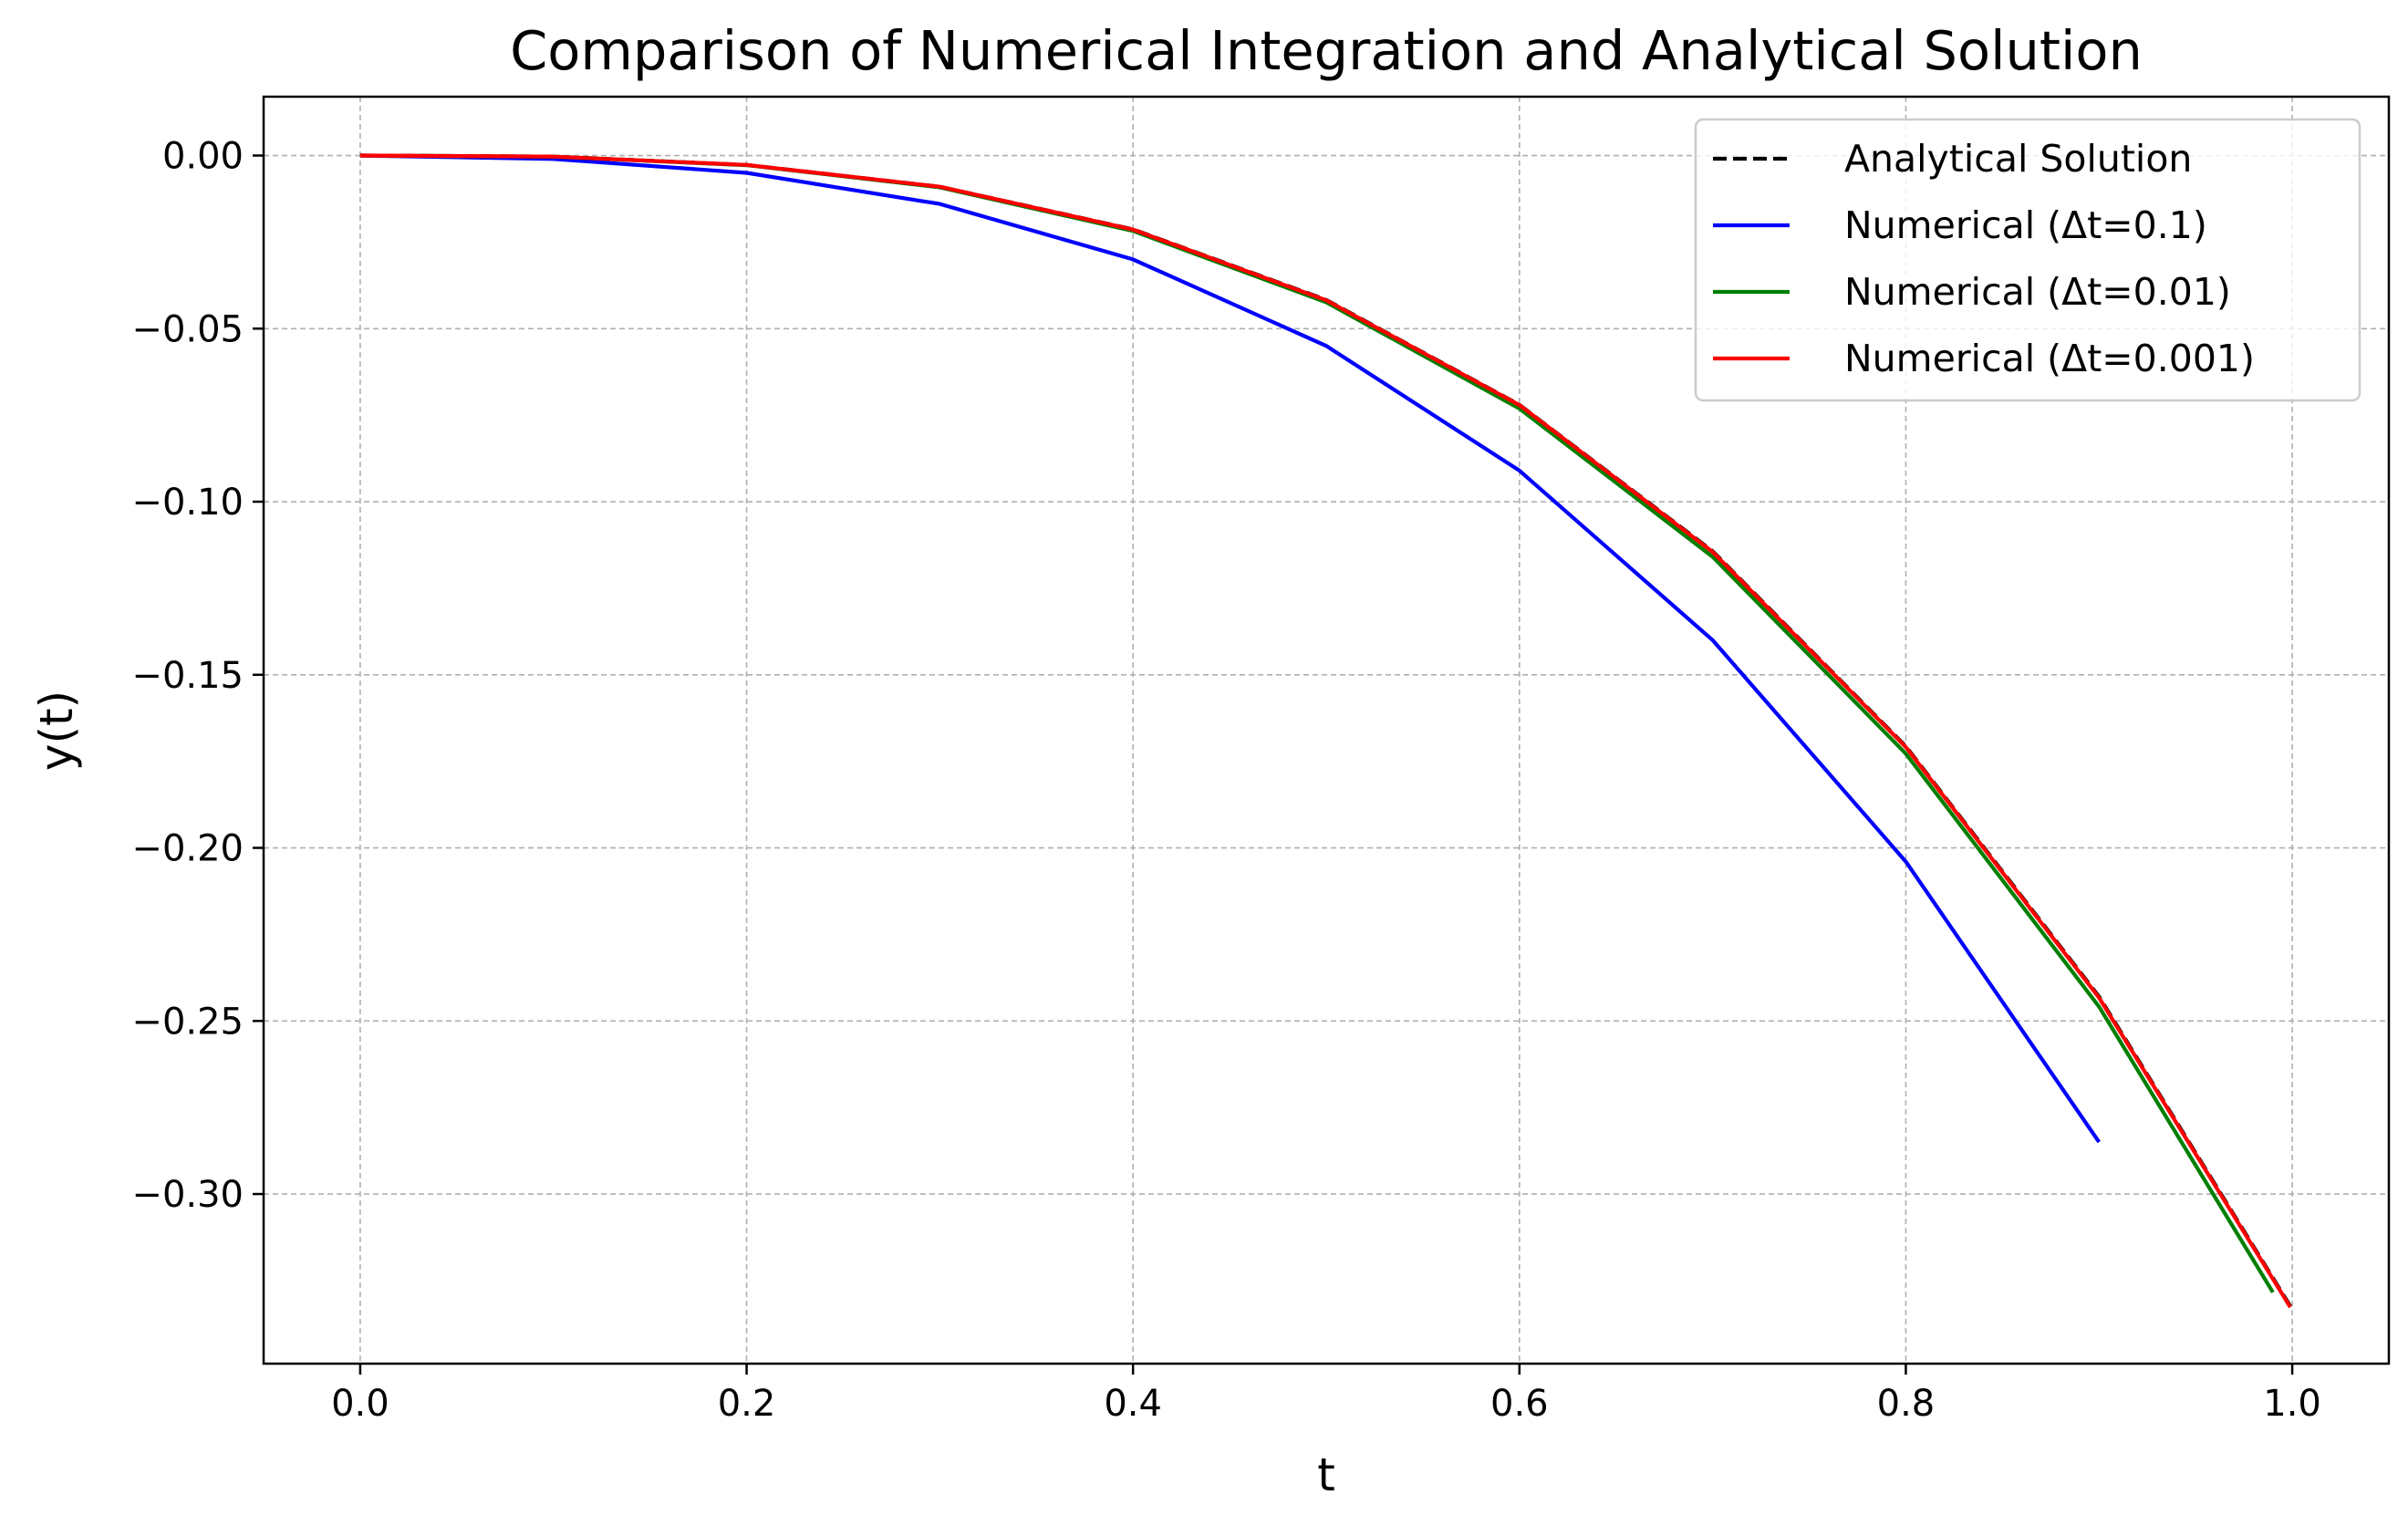 This screenshot has height=1526, width=2408. I want to click on x-tick-label: 0.4, so click(1133, 1404).